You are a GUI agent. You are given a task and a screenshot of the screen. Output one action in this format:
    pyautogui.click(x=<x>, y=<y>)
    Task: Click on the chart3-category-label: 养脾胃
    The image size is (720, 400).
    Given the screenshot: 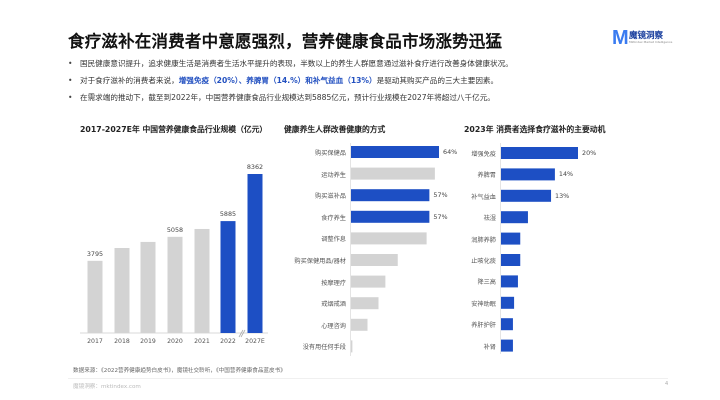 What is the action you would take?
    pyautogui.click(x=486, y=176)
    